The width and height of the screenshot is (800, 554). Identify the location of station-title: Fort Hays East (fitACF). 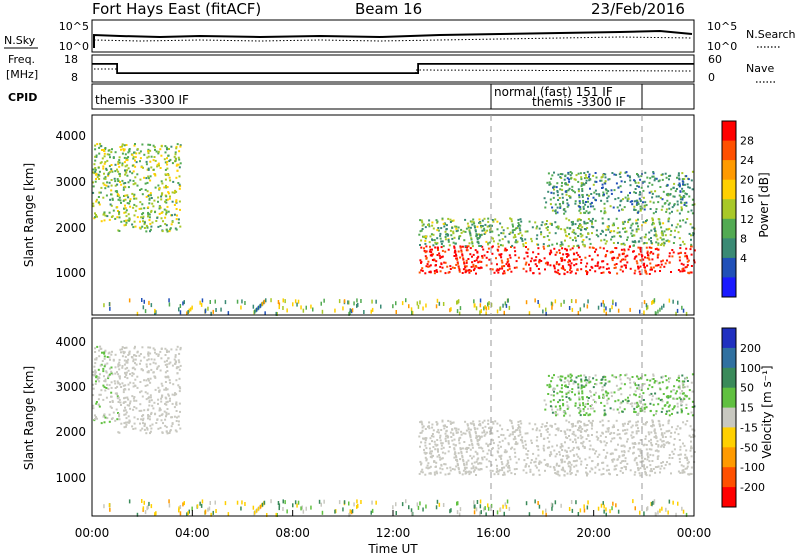
(176, 9).